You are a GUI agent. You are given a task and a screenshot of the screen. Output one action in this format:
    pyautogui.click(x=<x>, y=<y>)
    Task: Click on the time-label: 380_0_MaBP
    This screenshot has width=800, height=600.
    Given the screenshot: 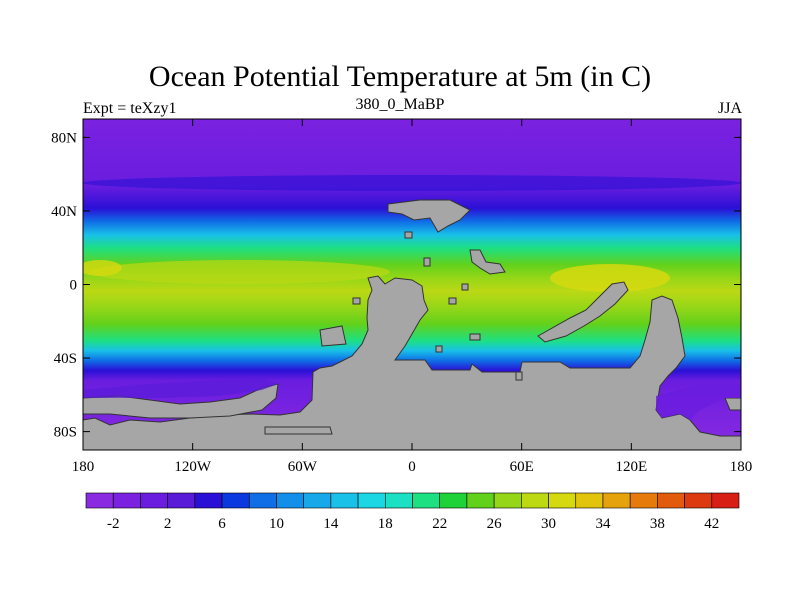 What is the action you would take?
    pyautogui.click(x=400, y=104)
    